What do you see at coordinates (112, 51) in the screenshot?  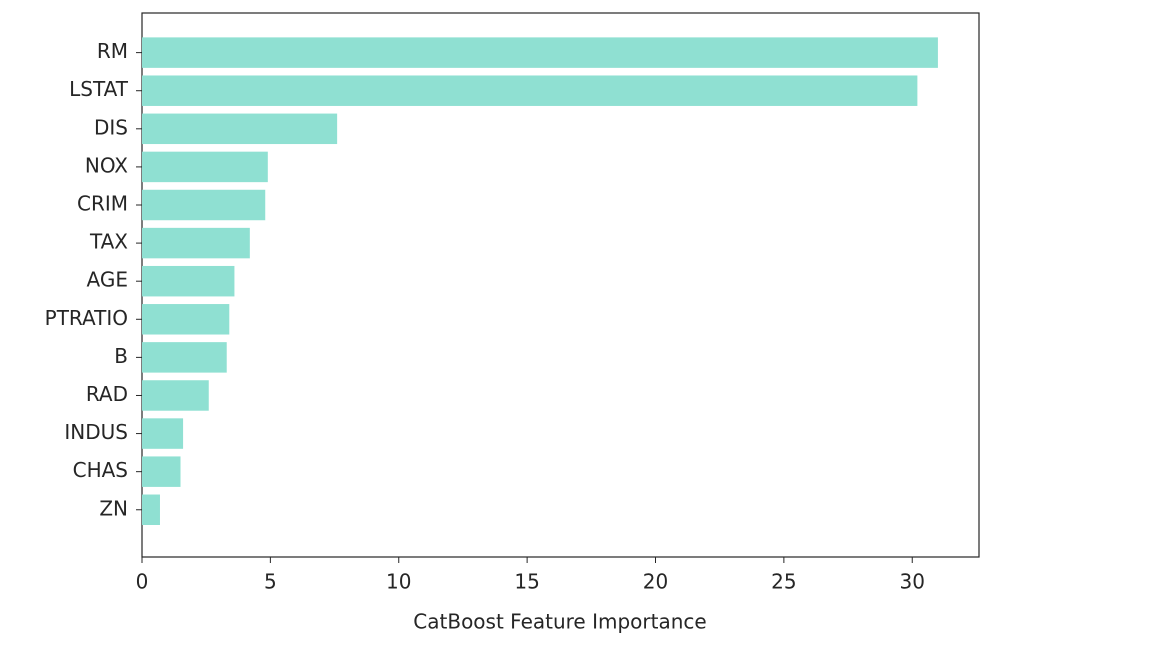 I see `y-tick-label: RM` at bounding box center [112, 51].